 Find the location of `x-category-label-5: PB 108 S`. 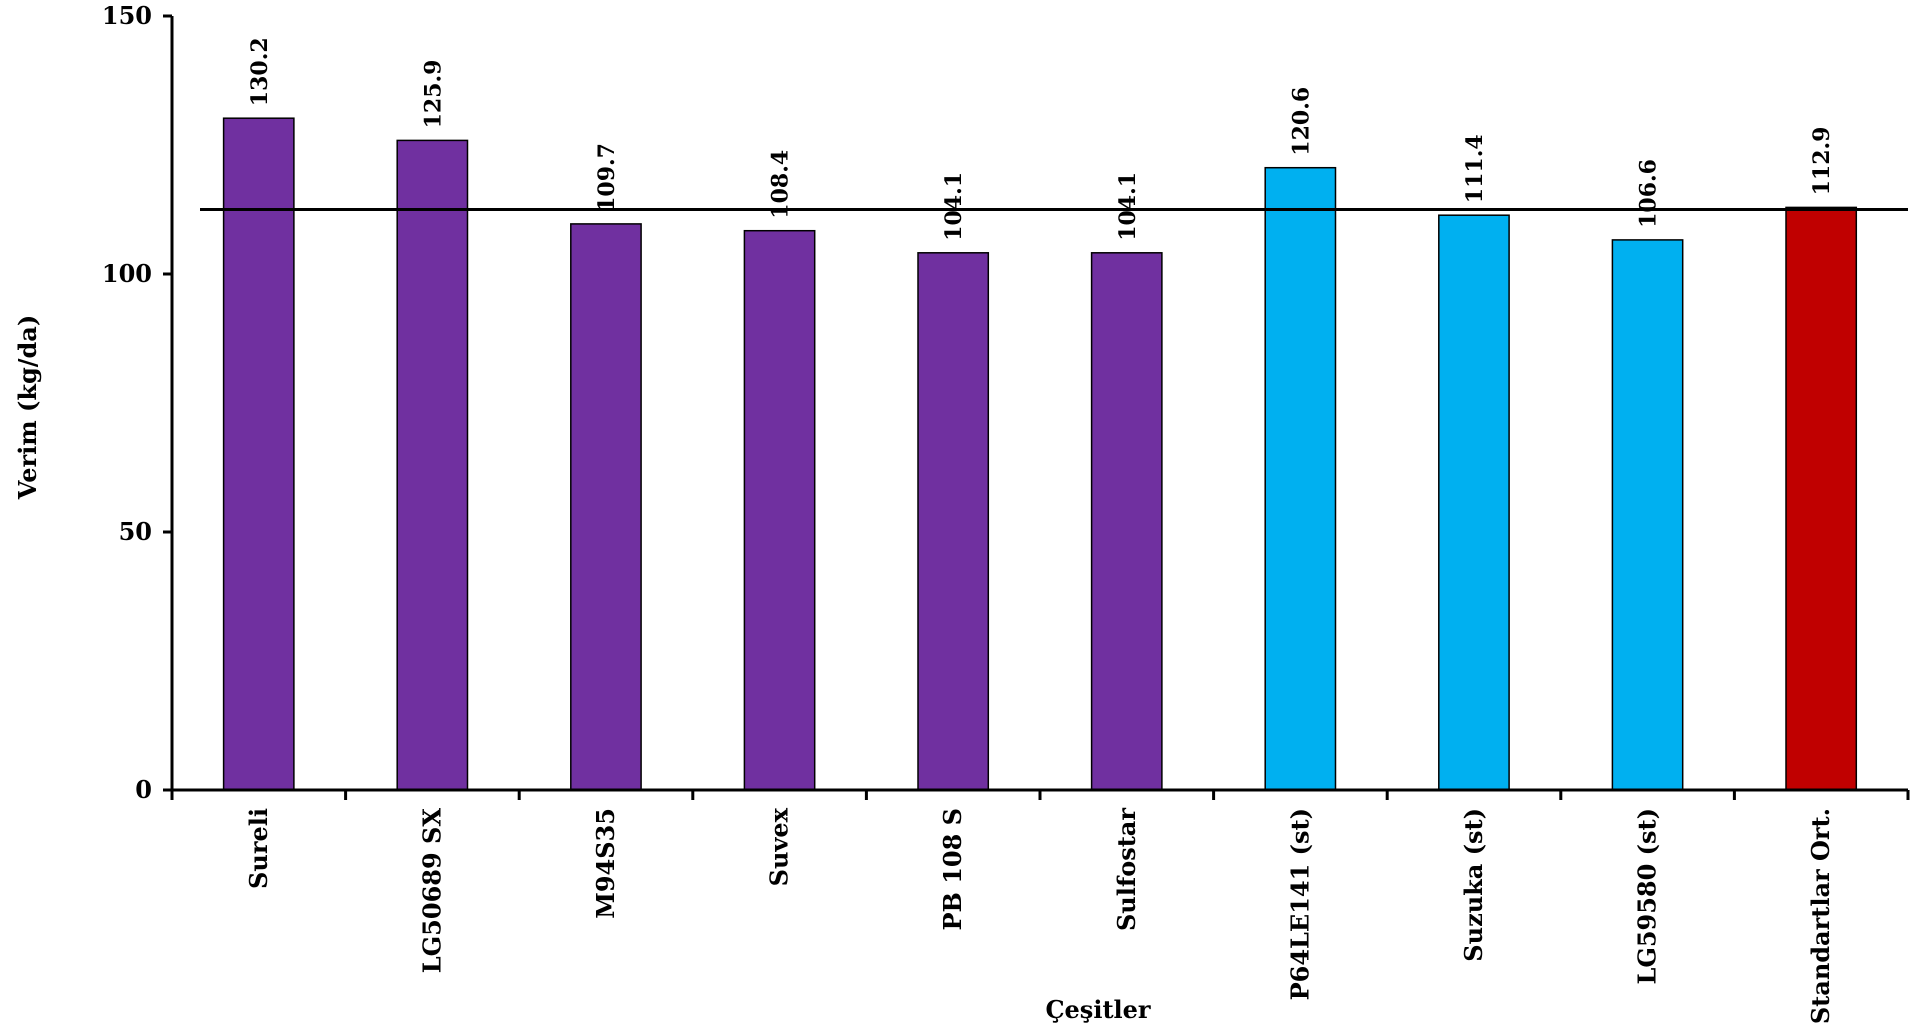

x-category-label-5: PB 108 S is located at coordinates (952, 869).